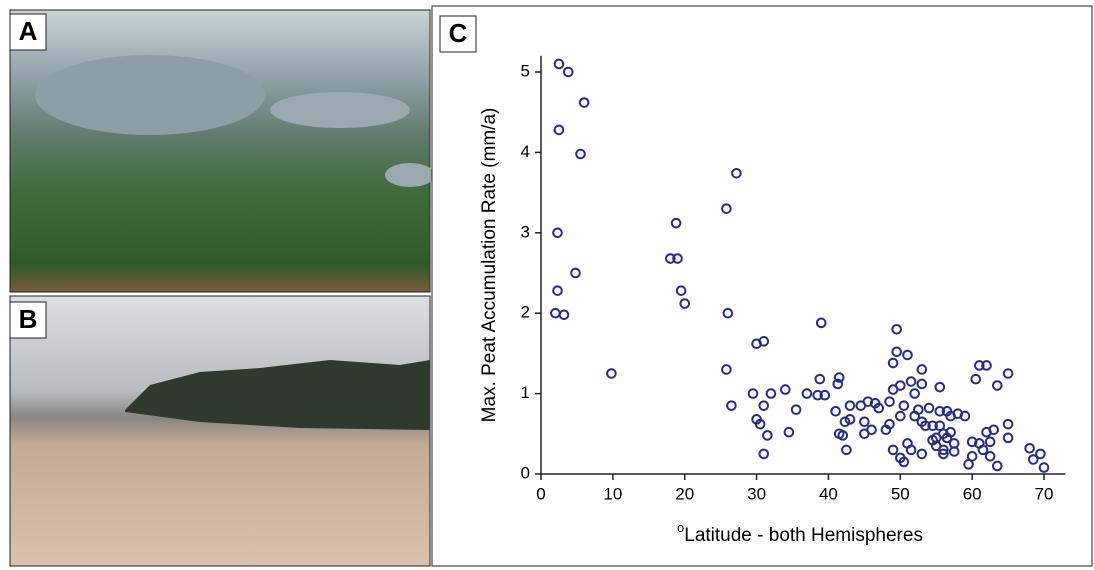  I want to click on label-c-box, so click(458, 34).